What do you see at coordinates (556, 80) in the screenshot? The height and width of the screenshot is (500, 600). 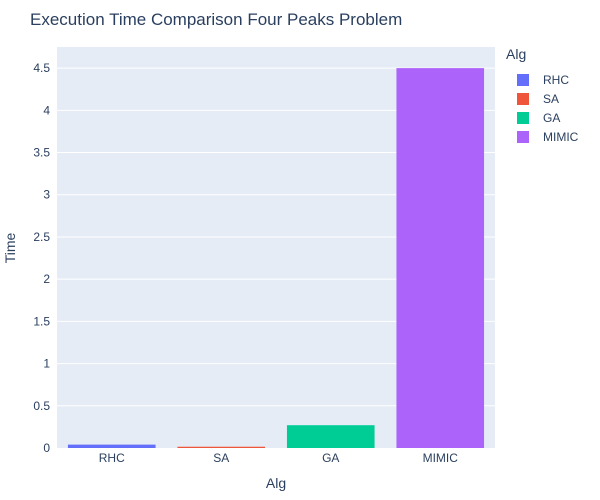 I see `legend-item-rhc: RHC` at bounding box center [556, 80].